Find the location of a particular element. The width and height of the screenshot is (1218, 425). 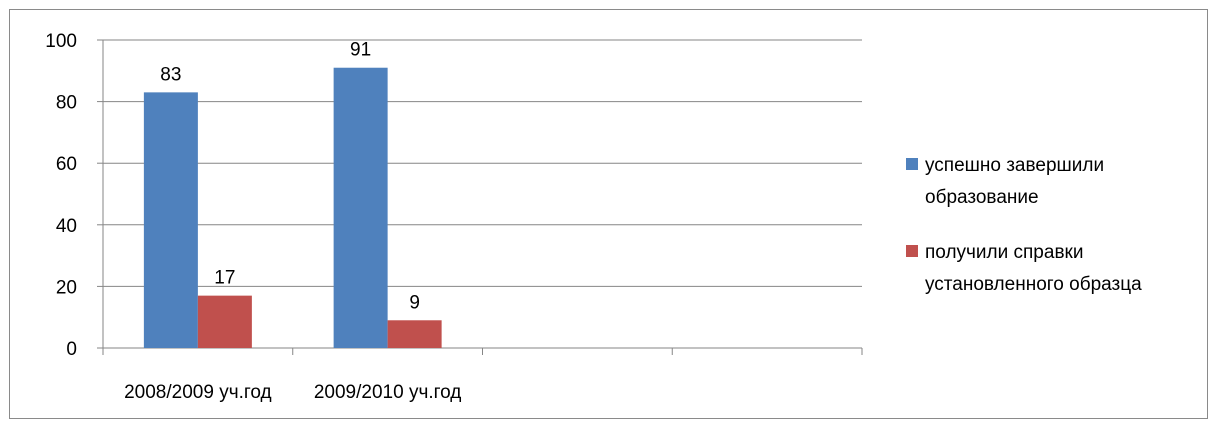

y-tick-label: 40 is located at coordinates (66, 226).